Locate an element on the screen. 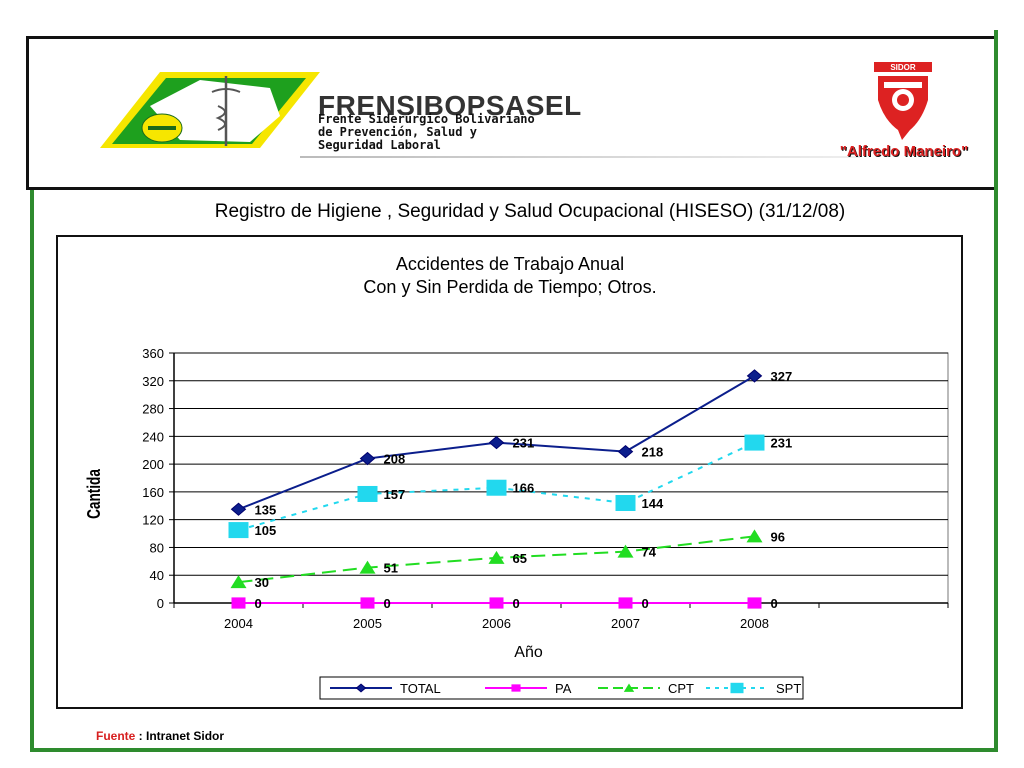 This screenshot has height=768, width=1024. series-line-spt is located at coordinates (496, 486).